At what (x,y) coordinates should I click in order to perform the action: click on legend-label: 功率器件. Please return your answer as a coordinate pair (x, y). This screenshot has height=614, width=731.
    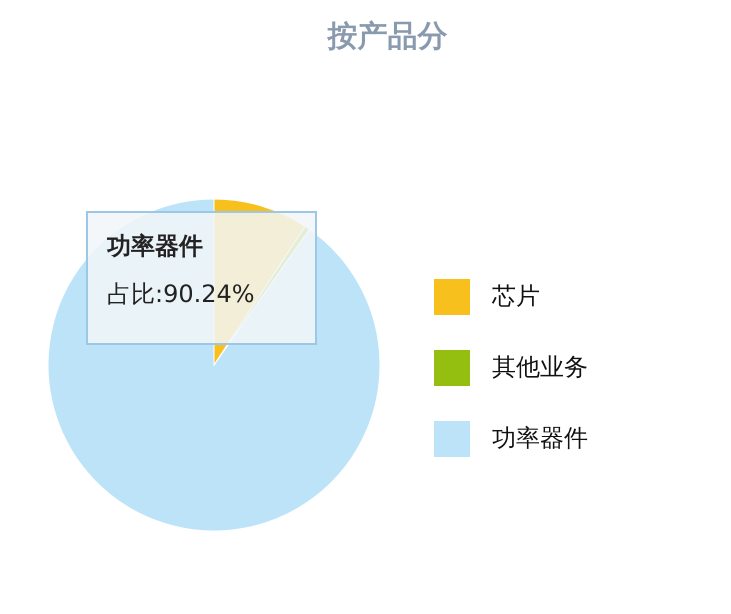
    Looking at the image, I should click on (540, 438).